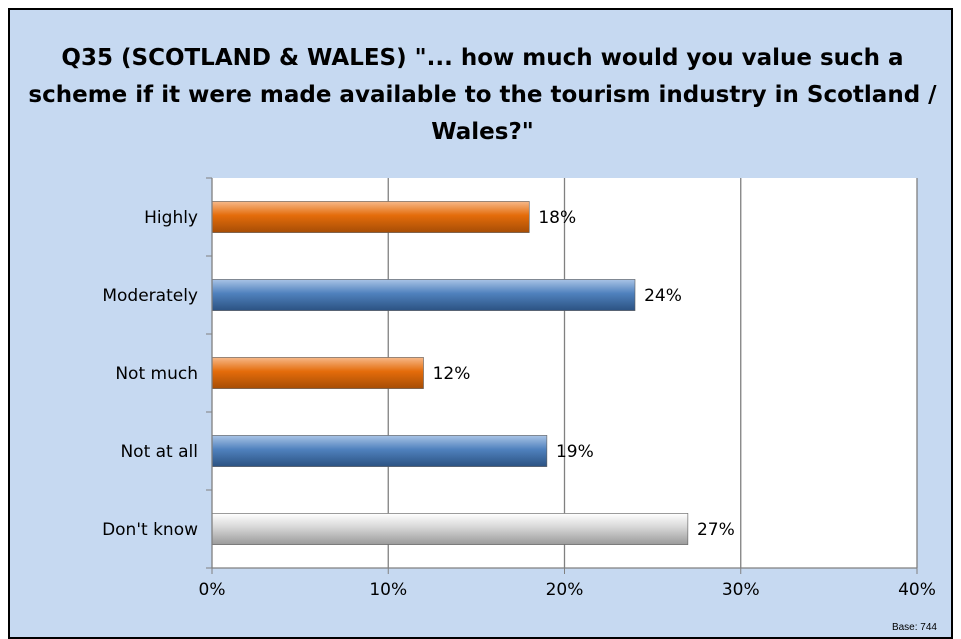  What do you see at coordinates (663, 296) in the screenshot?
I see `value-label: 24%` at bounding box center [663, 296].